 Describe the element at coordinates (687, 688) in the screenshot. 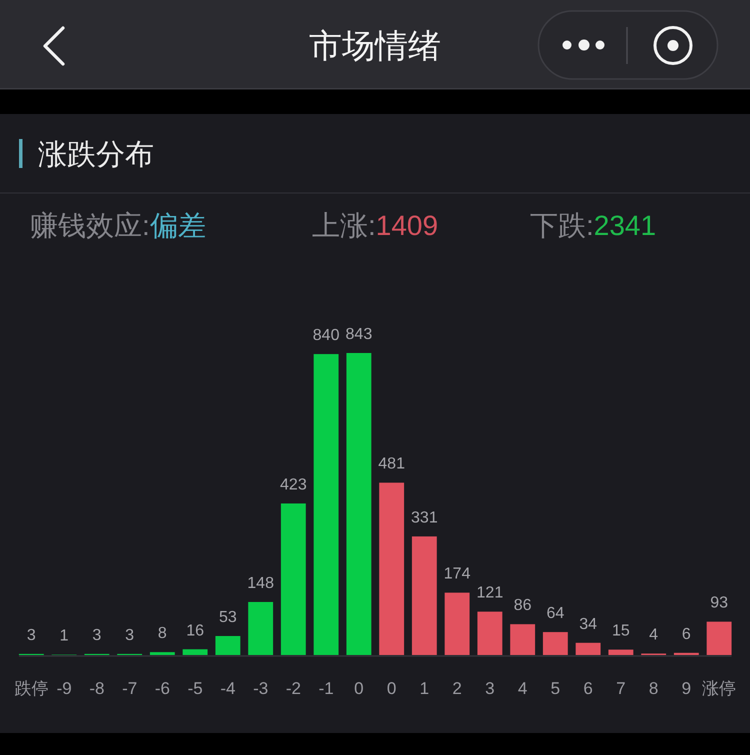

I see `x-tick-label: 9` at that location.